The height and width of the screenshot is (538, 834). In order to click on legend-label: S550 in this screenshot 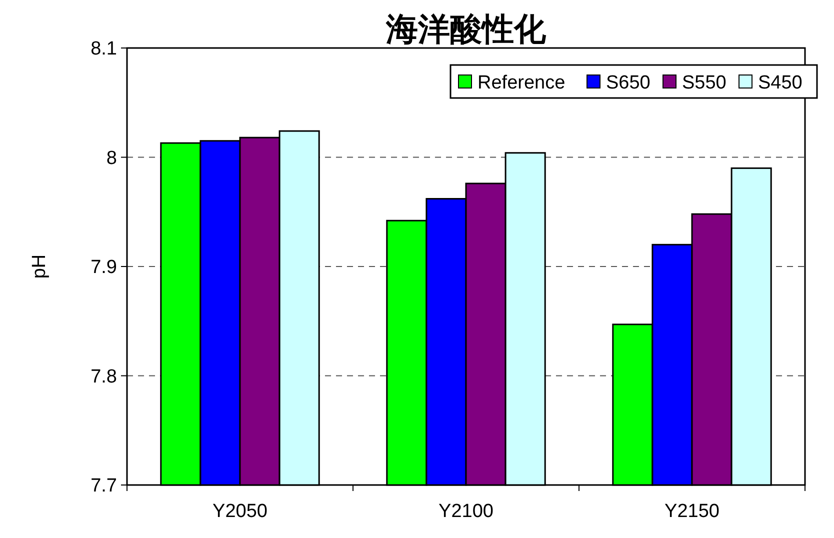, I will do `click(704, 83)`.